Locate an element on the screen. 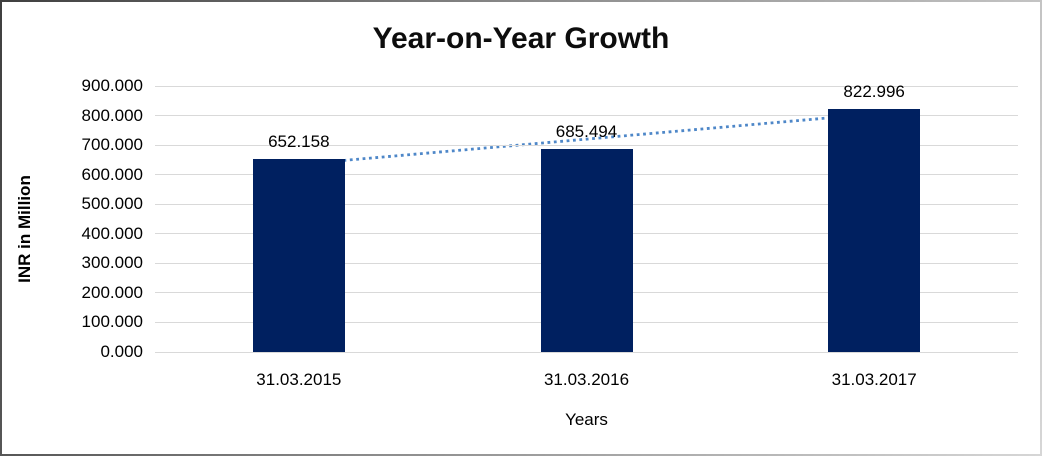  chart-title: Year-on-Year Growth is located at coordinates (521, 38).